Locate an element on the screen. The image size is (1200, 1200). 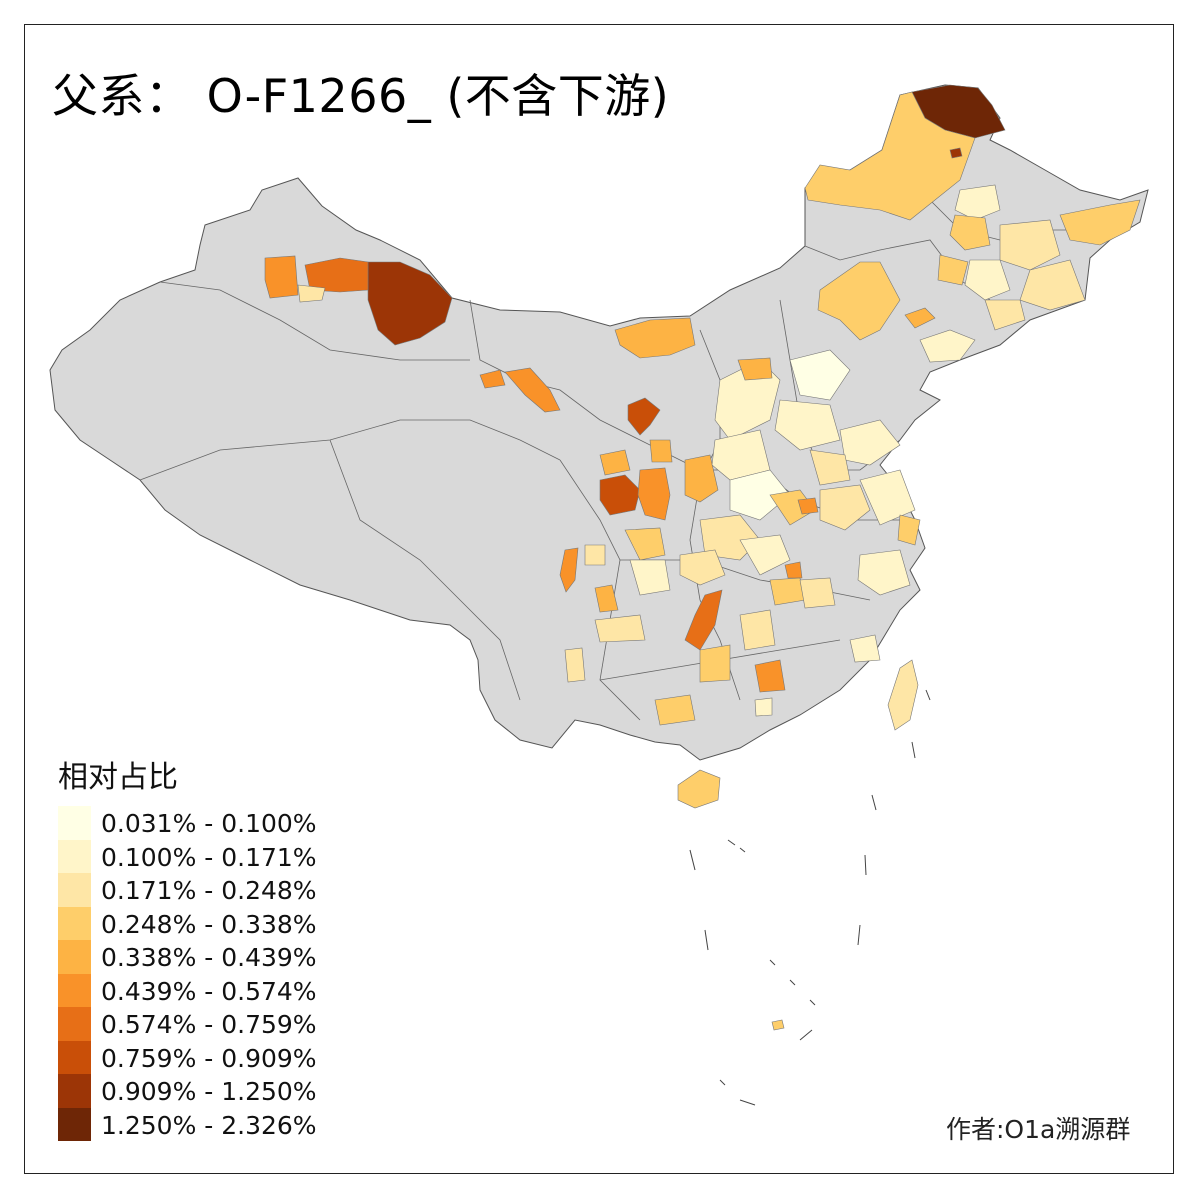
region-jiuquan is located at coordinates (492, 379).